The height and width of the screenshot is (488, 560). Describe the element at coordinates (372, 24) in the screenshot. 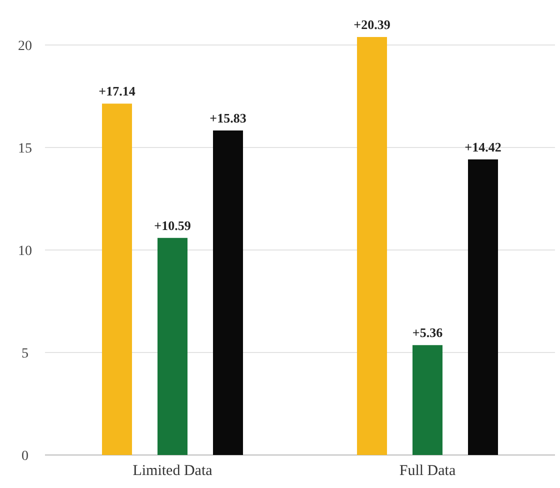

I see `data-label: +20.39` at that location.